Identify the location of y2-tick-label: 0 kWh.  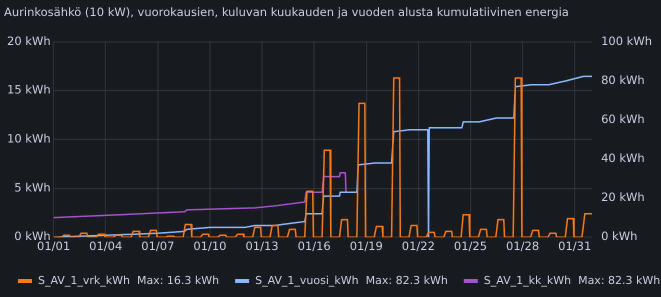
(619, 236).